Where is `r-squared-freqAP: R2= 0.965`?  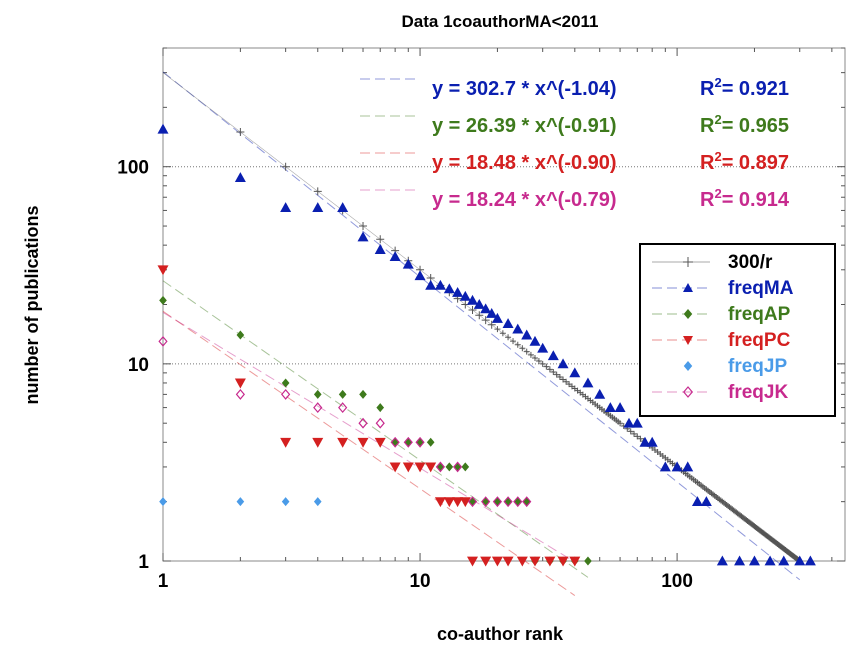
r-squared-freqAP: R2= 0.965 is located at coordinates (744, 124).